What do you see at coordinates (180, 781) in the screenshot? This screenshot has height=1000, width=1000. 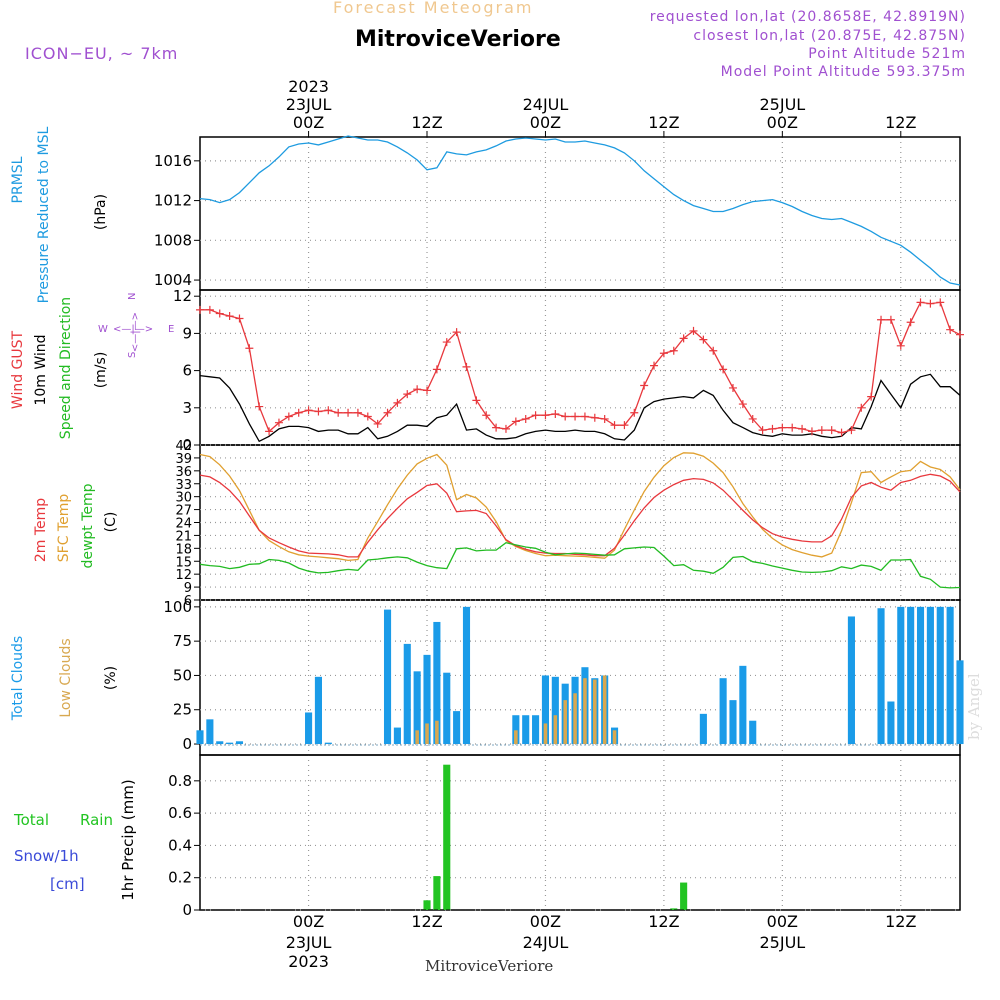 I see `y-tick-label: 0.8` at bounding box center [180, 781].